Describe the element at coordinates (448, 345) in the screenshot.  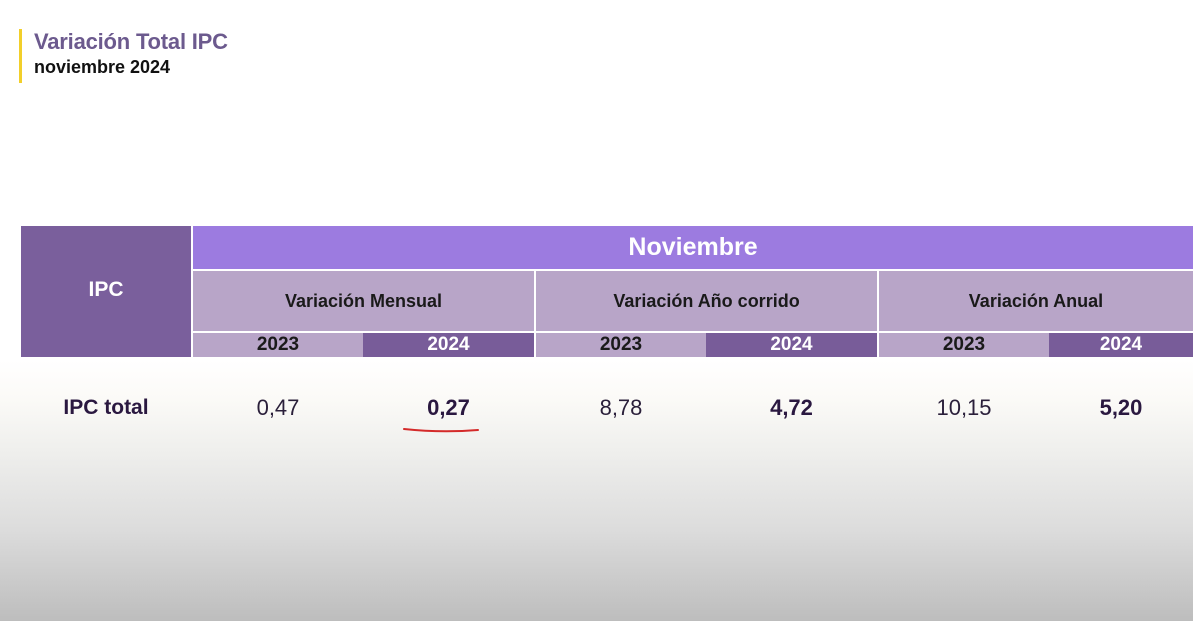
I see `year-header-mensual-2024: 2024` at that location.